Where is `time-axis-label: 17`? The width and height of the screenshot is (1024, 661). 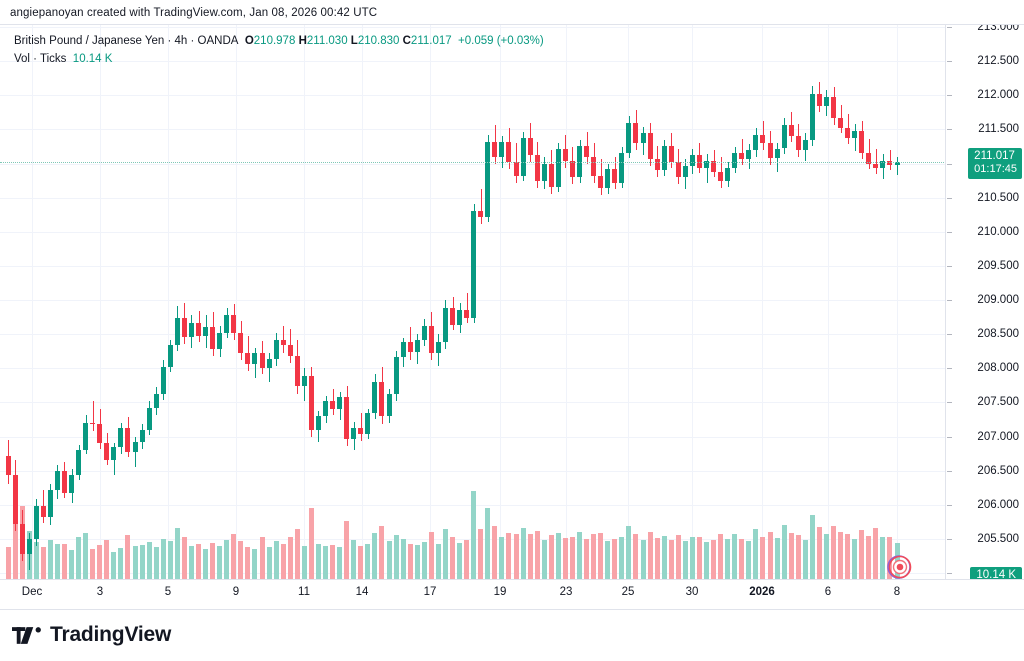 time-axis-label: 17 is located at coordinates (430, 592).